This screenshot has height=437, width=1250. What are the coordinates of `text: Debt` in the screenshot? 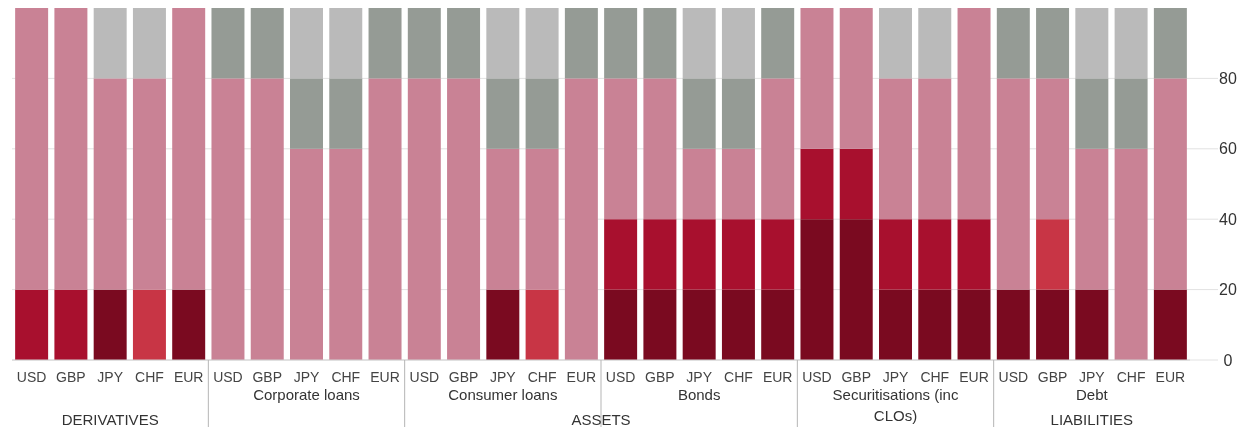 It's located at (1092, 394).